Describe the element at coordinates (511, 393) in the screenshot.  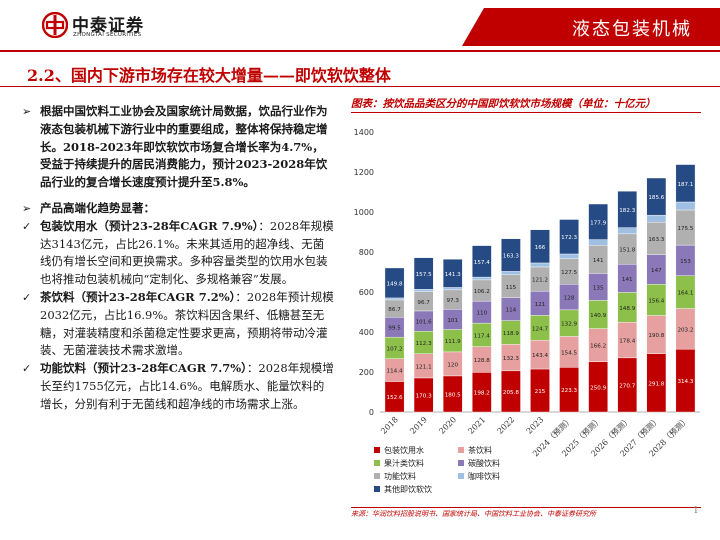
I see `data-label: 205.8` at that location.